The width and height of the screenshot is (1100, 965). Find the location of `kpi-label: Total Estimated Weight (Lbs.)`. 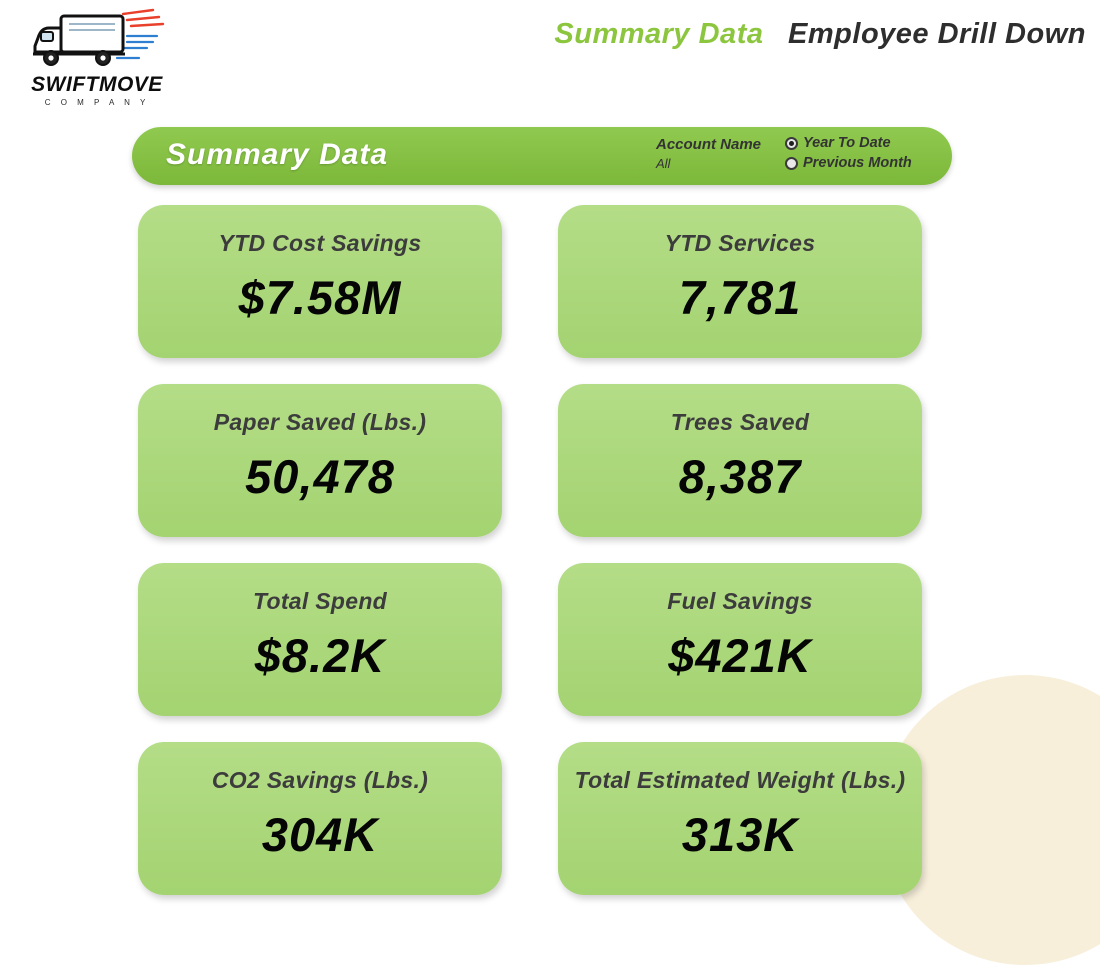

kpi-label: Total Estimated Weight (Lbs.) is located at coordinates (740, 780).